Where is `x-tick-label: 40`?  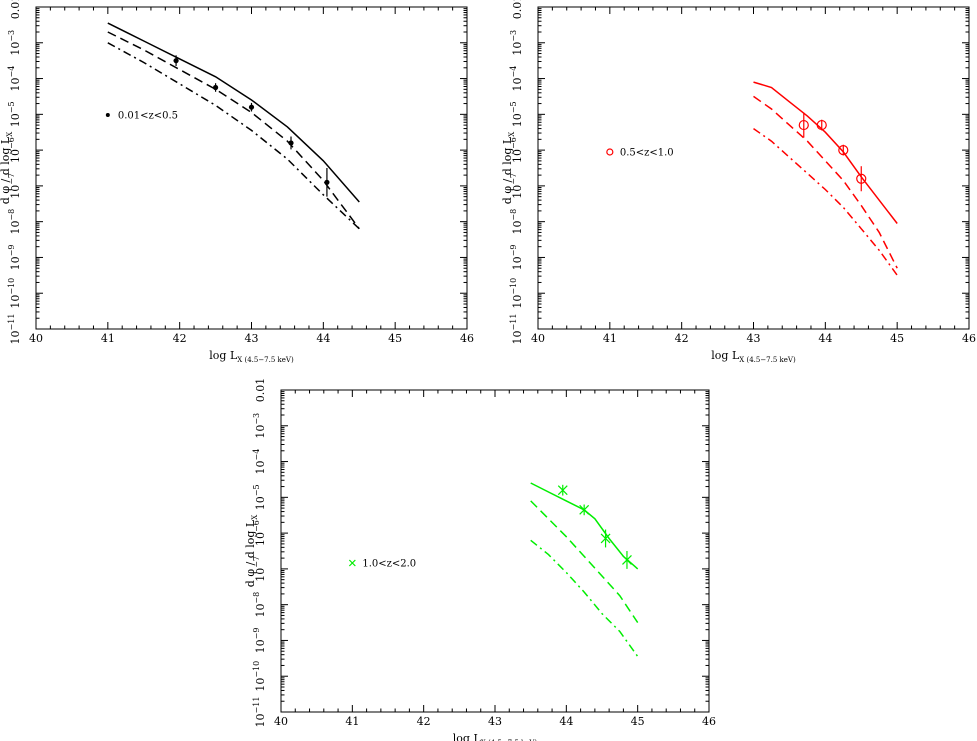
x-tick-label: 40 is located at coordinates (36, 338).